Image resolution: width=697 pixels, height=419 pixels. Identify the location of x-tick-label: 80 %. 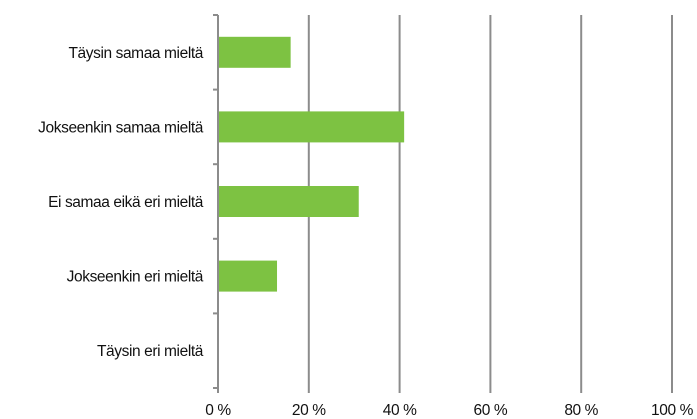
(581, 410).